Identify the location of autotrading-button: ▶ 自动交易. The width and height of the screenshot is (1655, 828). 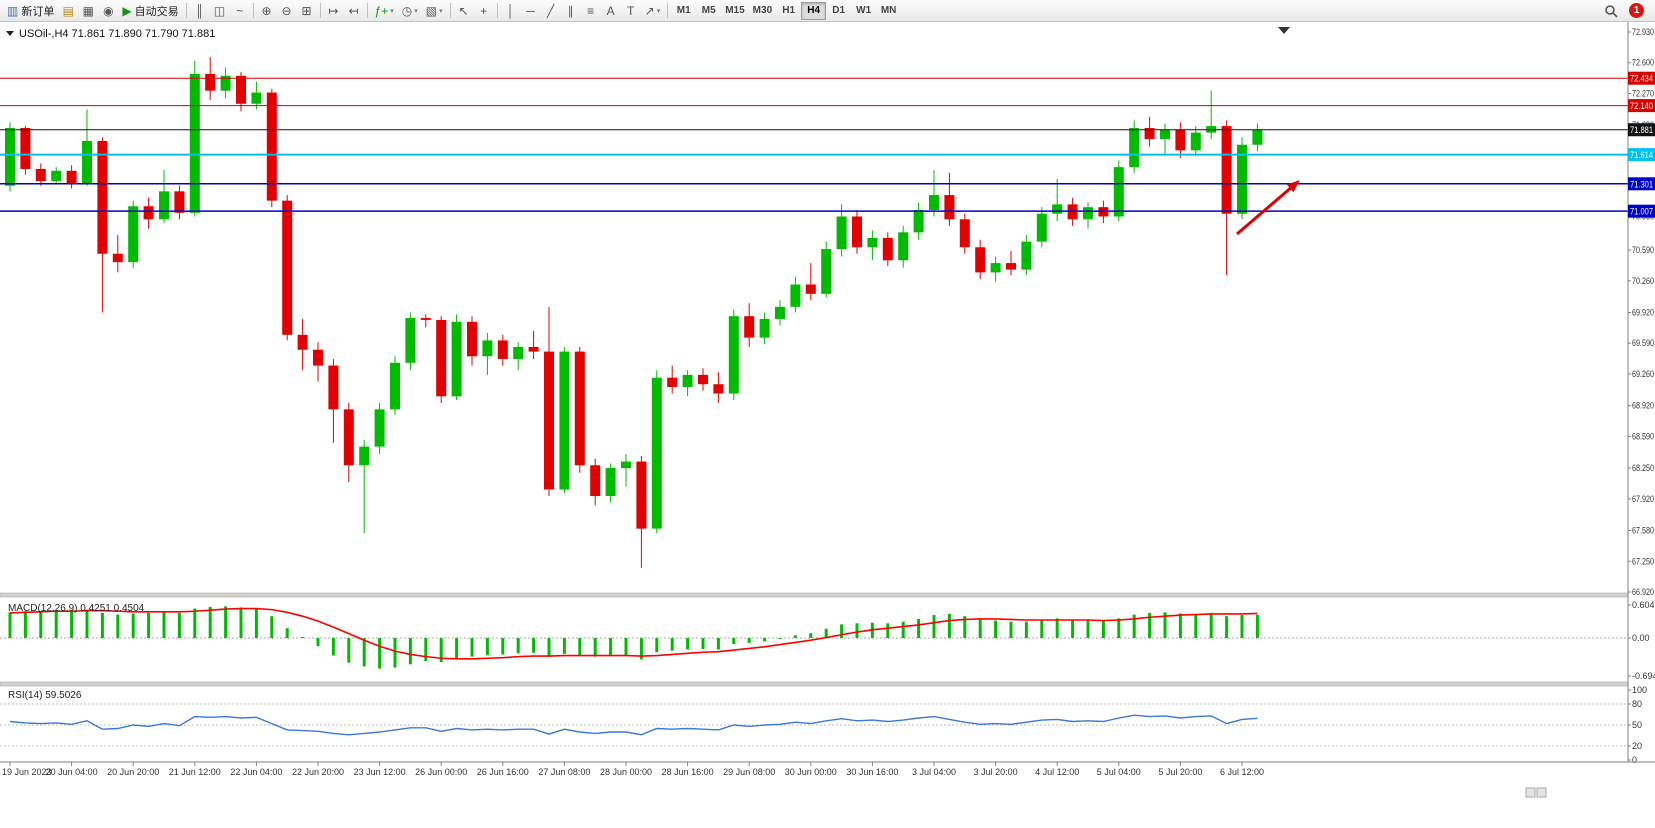
(150, 11).